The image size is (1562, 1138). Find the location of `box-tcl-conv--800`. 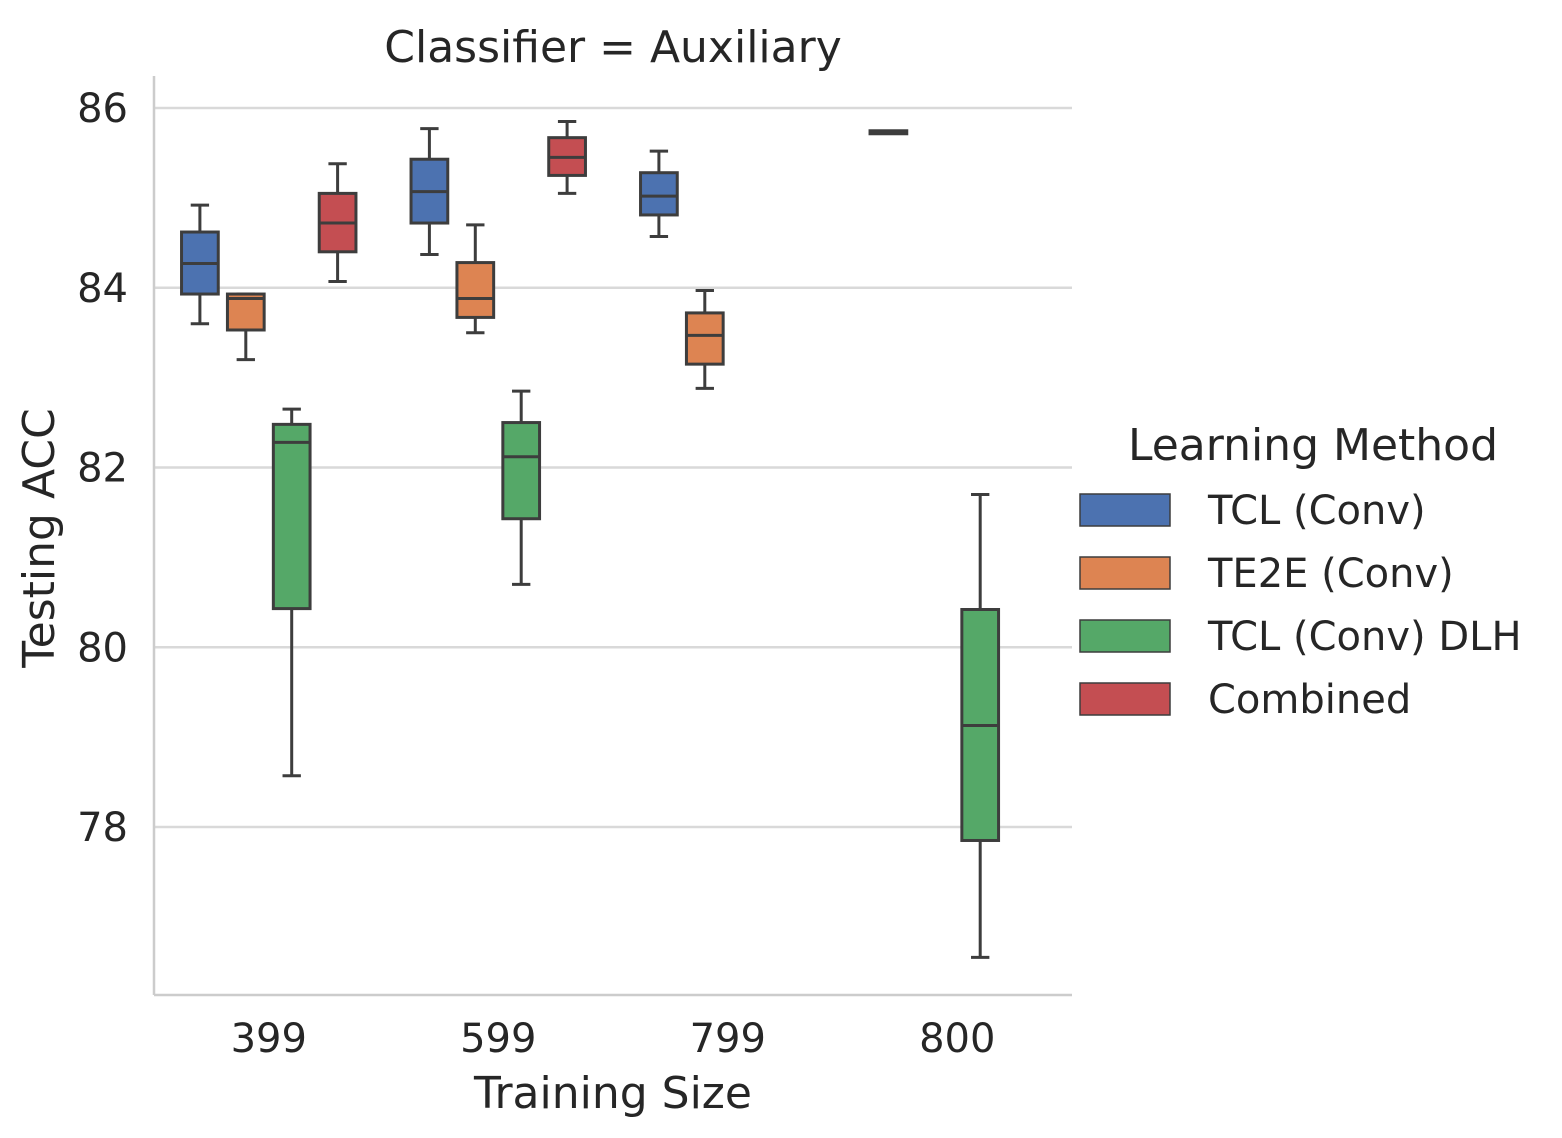

box-tcl-conv--800 is located at coordinates (888, 132).